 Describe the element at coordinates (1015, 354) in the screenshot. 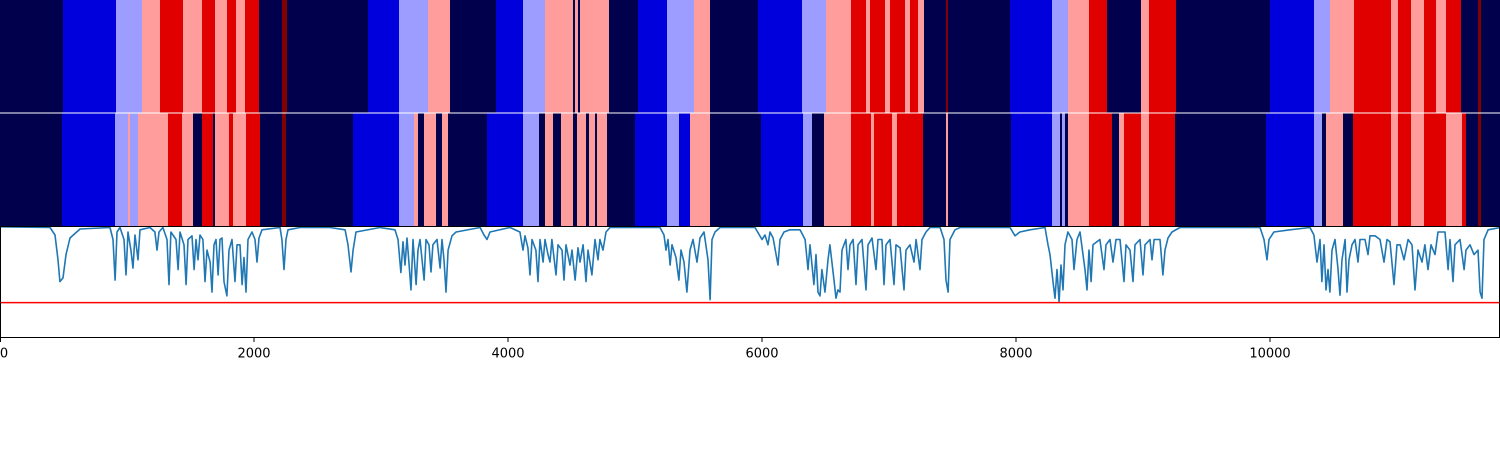

I see `x-tick-label: 8000` at that location.